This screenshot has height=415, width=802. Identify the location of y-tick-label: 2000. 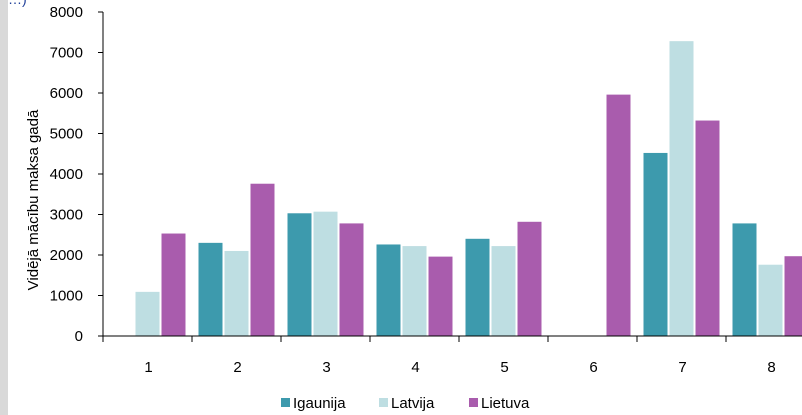
(66, 255).